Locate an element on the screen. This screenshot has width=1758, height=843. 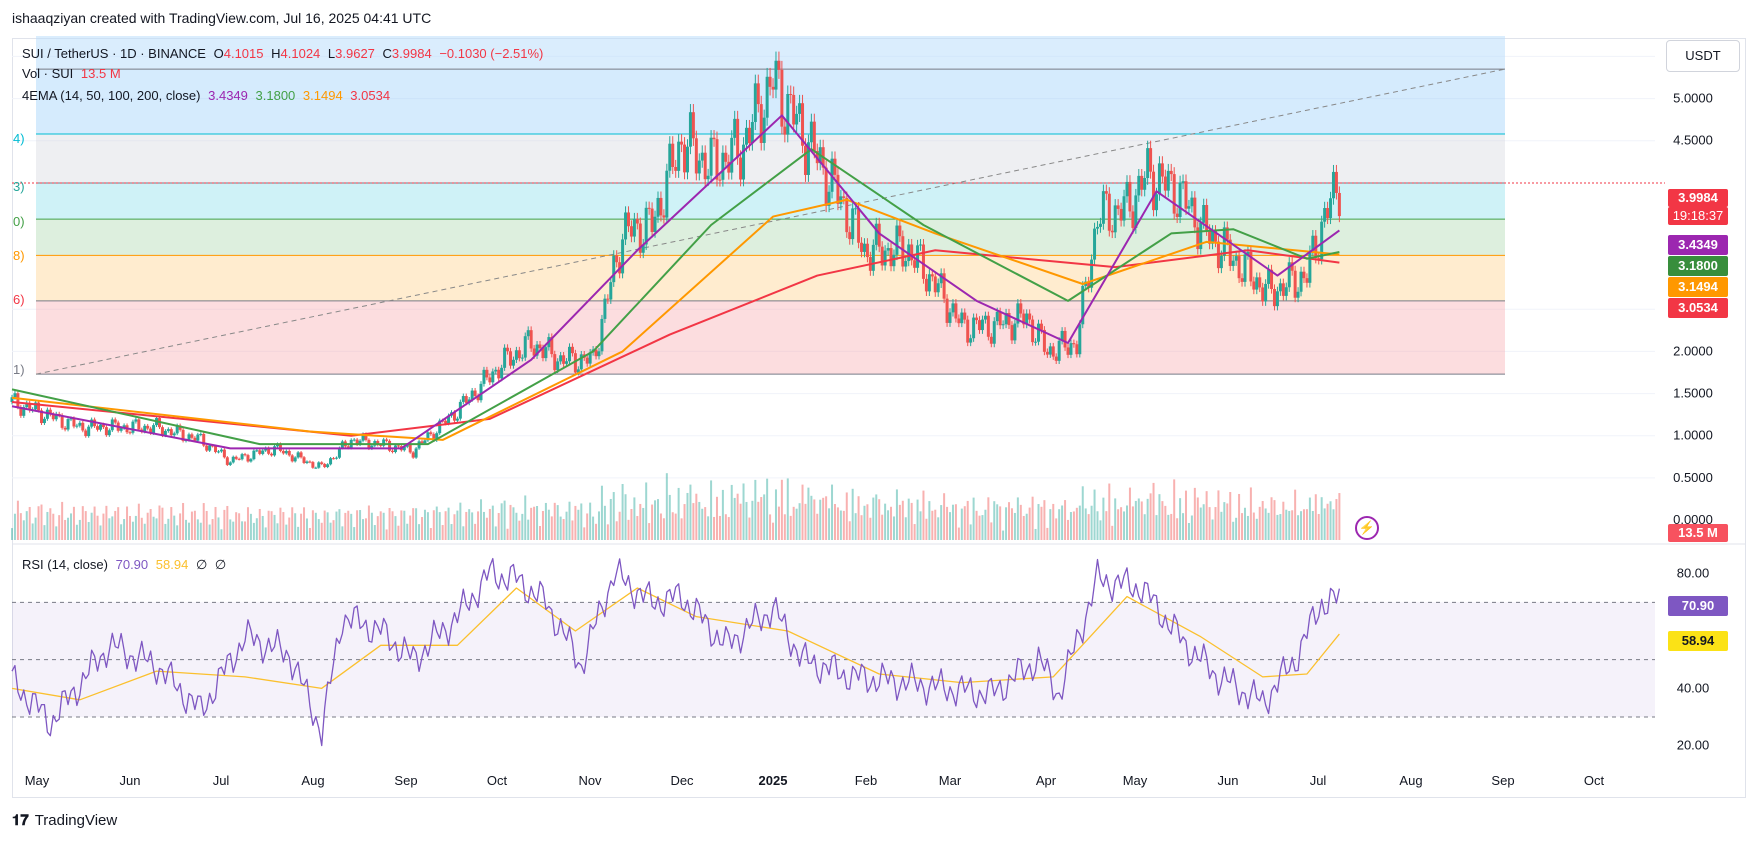
low-label: L is located at coordinates (331, 53).